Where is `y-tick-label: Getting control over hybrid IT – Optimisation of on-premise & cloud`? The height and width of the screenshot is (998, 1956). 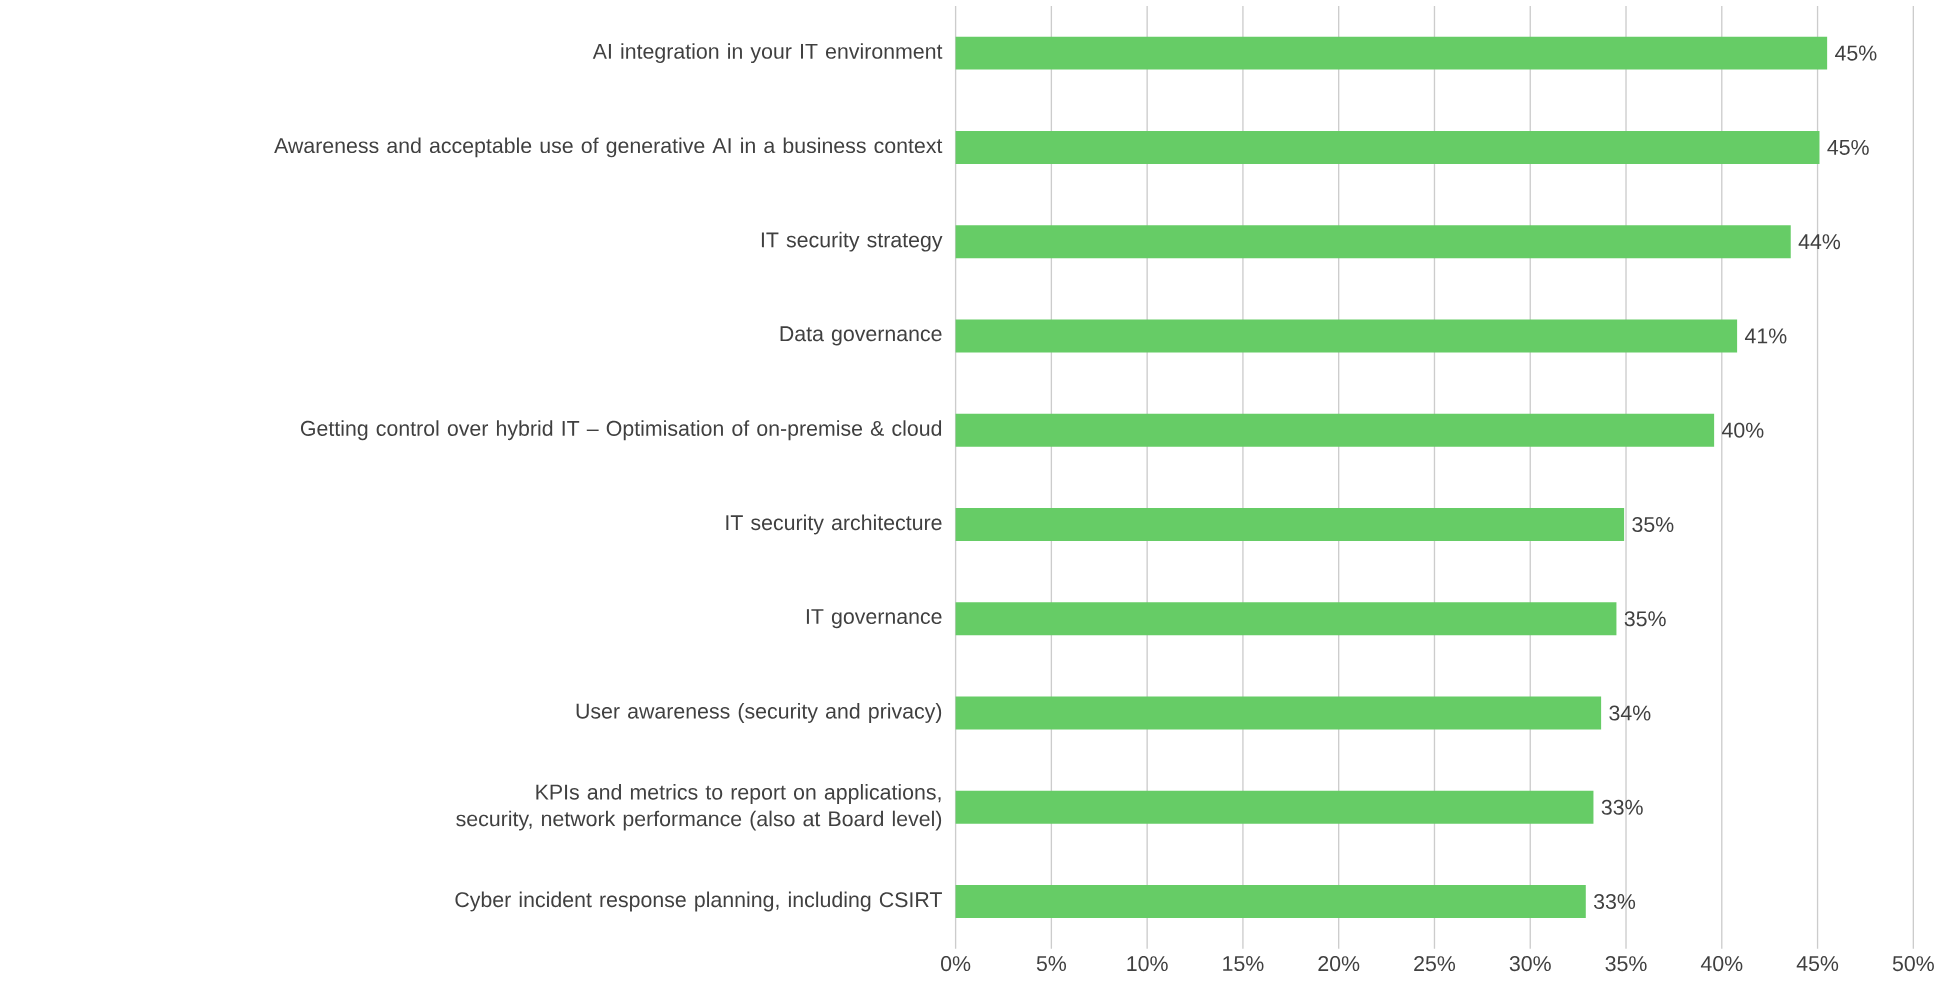
y-tick-label: Getting control over hybrid IT – Optimisation of on-premise & cloud is located at coordinates (621, 430).